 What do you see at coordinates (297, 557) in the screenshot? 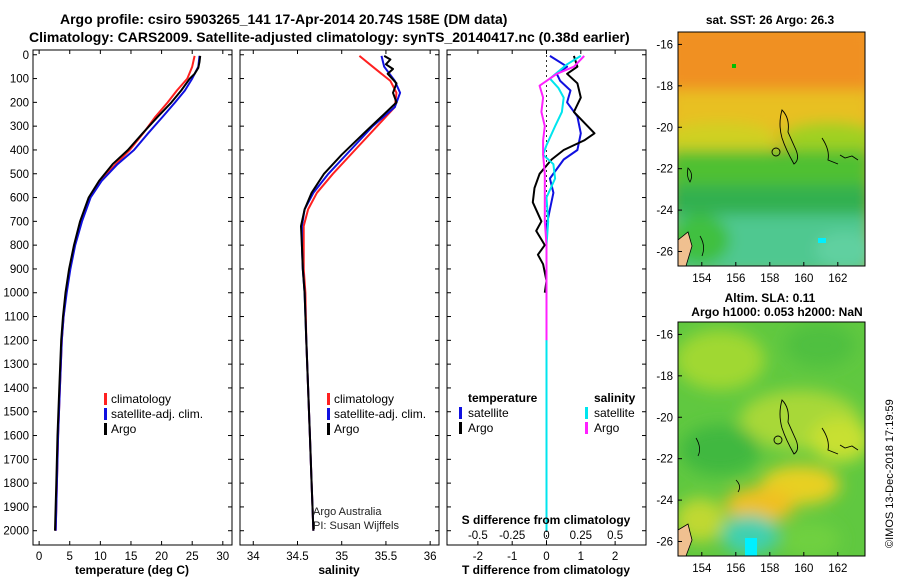
I see `x-tick-label: 34.5` at bounding box center [297, 557].